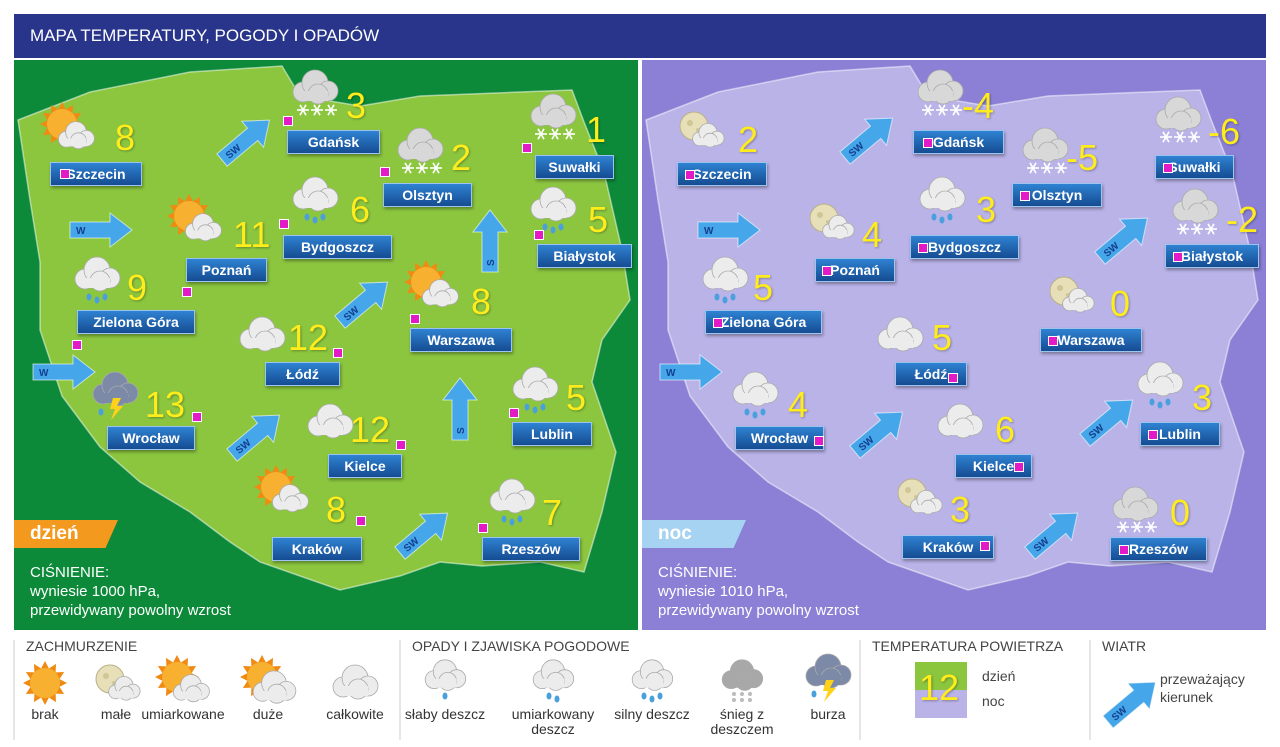 The width and height of the screenshot is (1280, 747). Describe the element at coordinates (750, 694) in the screenshot. I see `sleet-dot` at that location.